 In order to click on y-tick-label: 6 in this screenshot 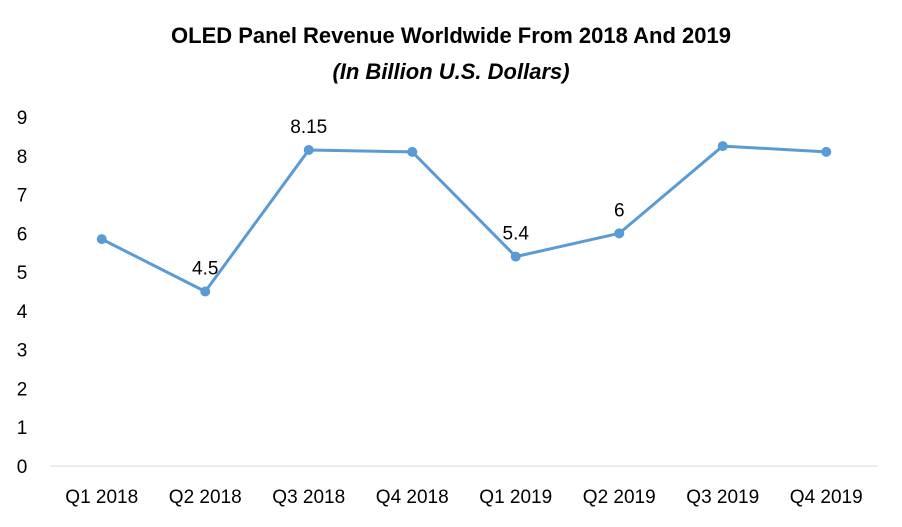, I will do `click(22, 234)`.